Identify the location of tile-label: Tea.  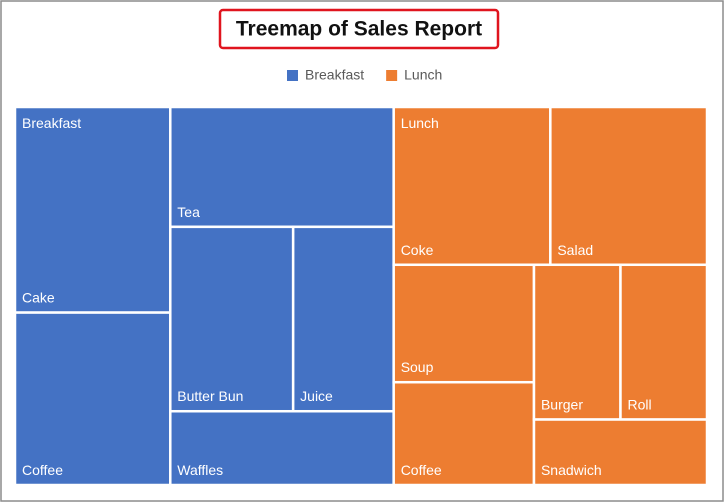
(188, 212).